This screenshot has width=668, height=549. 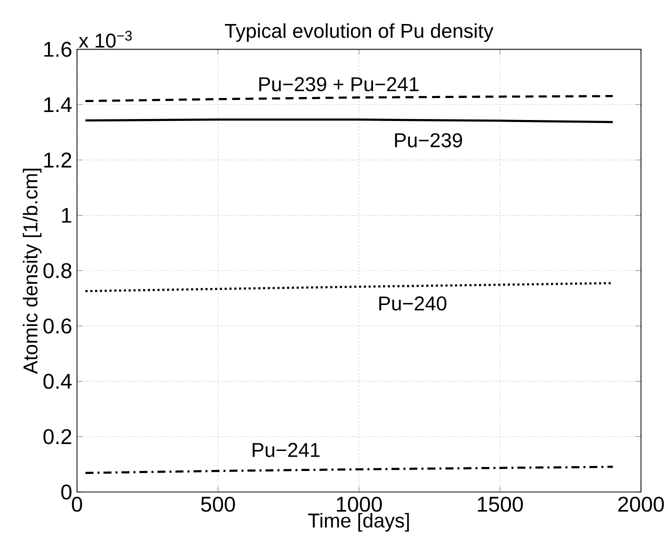 I want to click on x-tick-label: 0, so click(x=77, y=504).